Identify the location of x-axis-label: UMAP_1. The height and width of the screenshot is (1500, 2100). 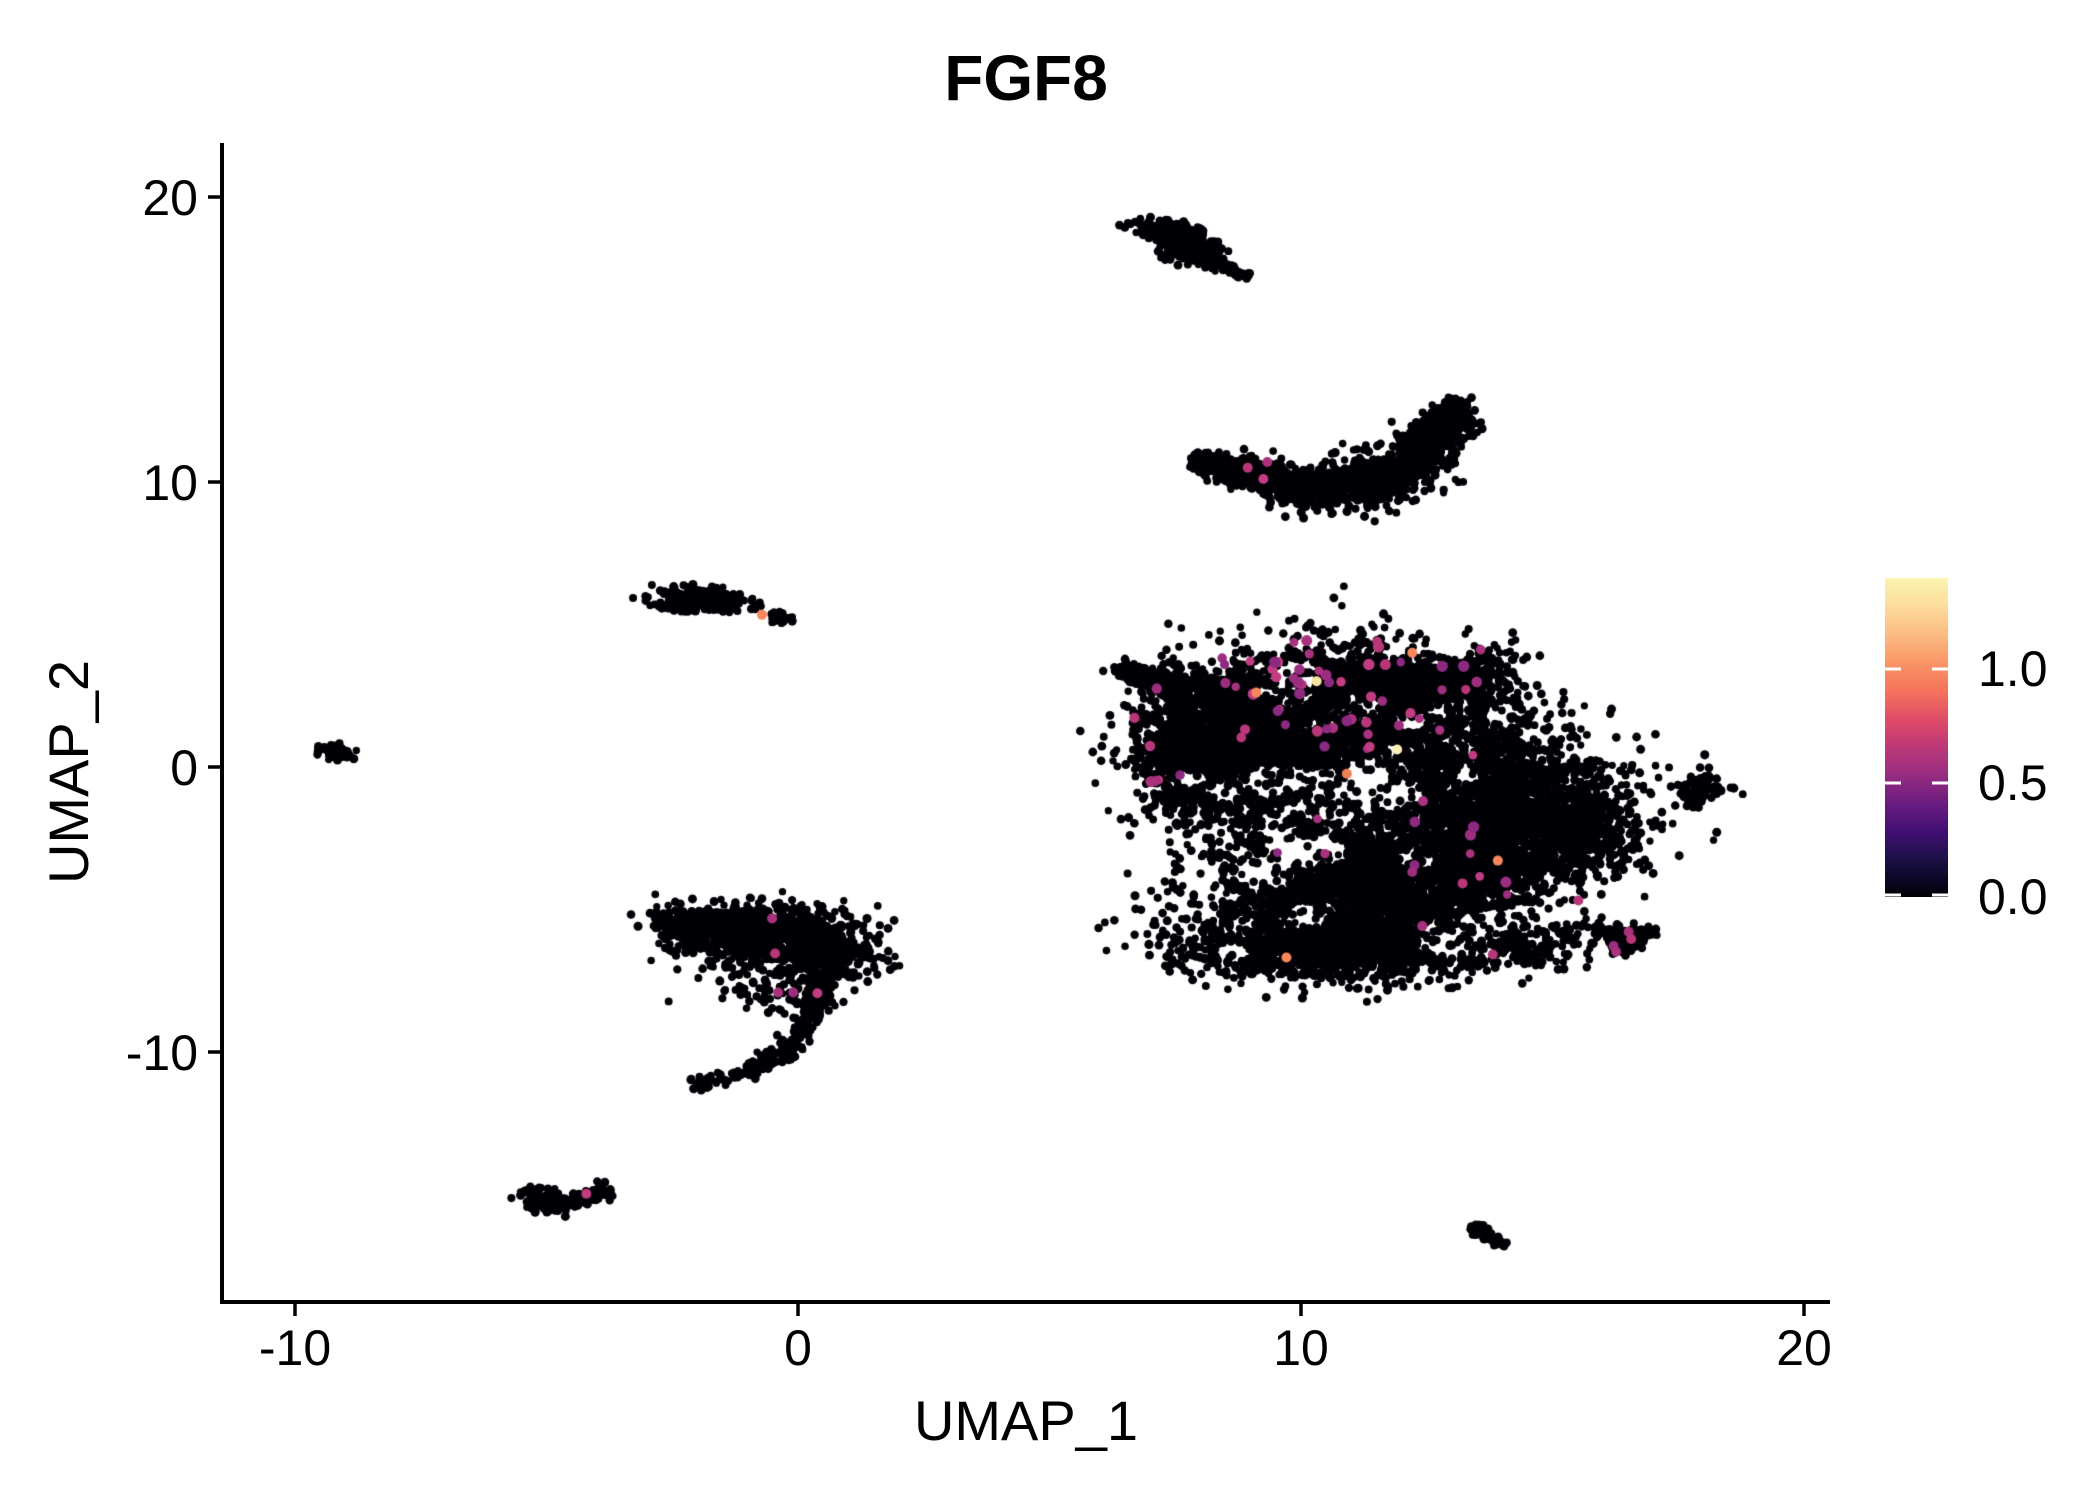
(1026, 1420).